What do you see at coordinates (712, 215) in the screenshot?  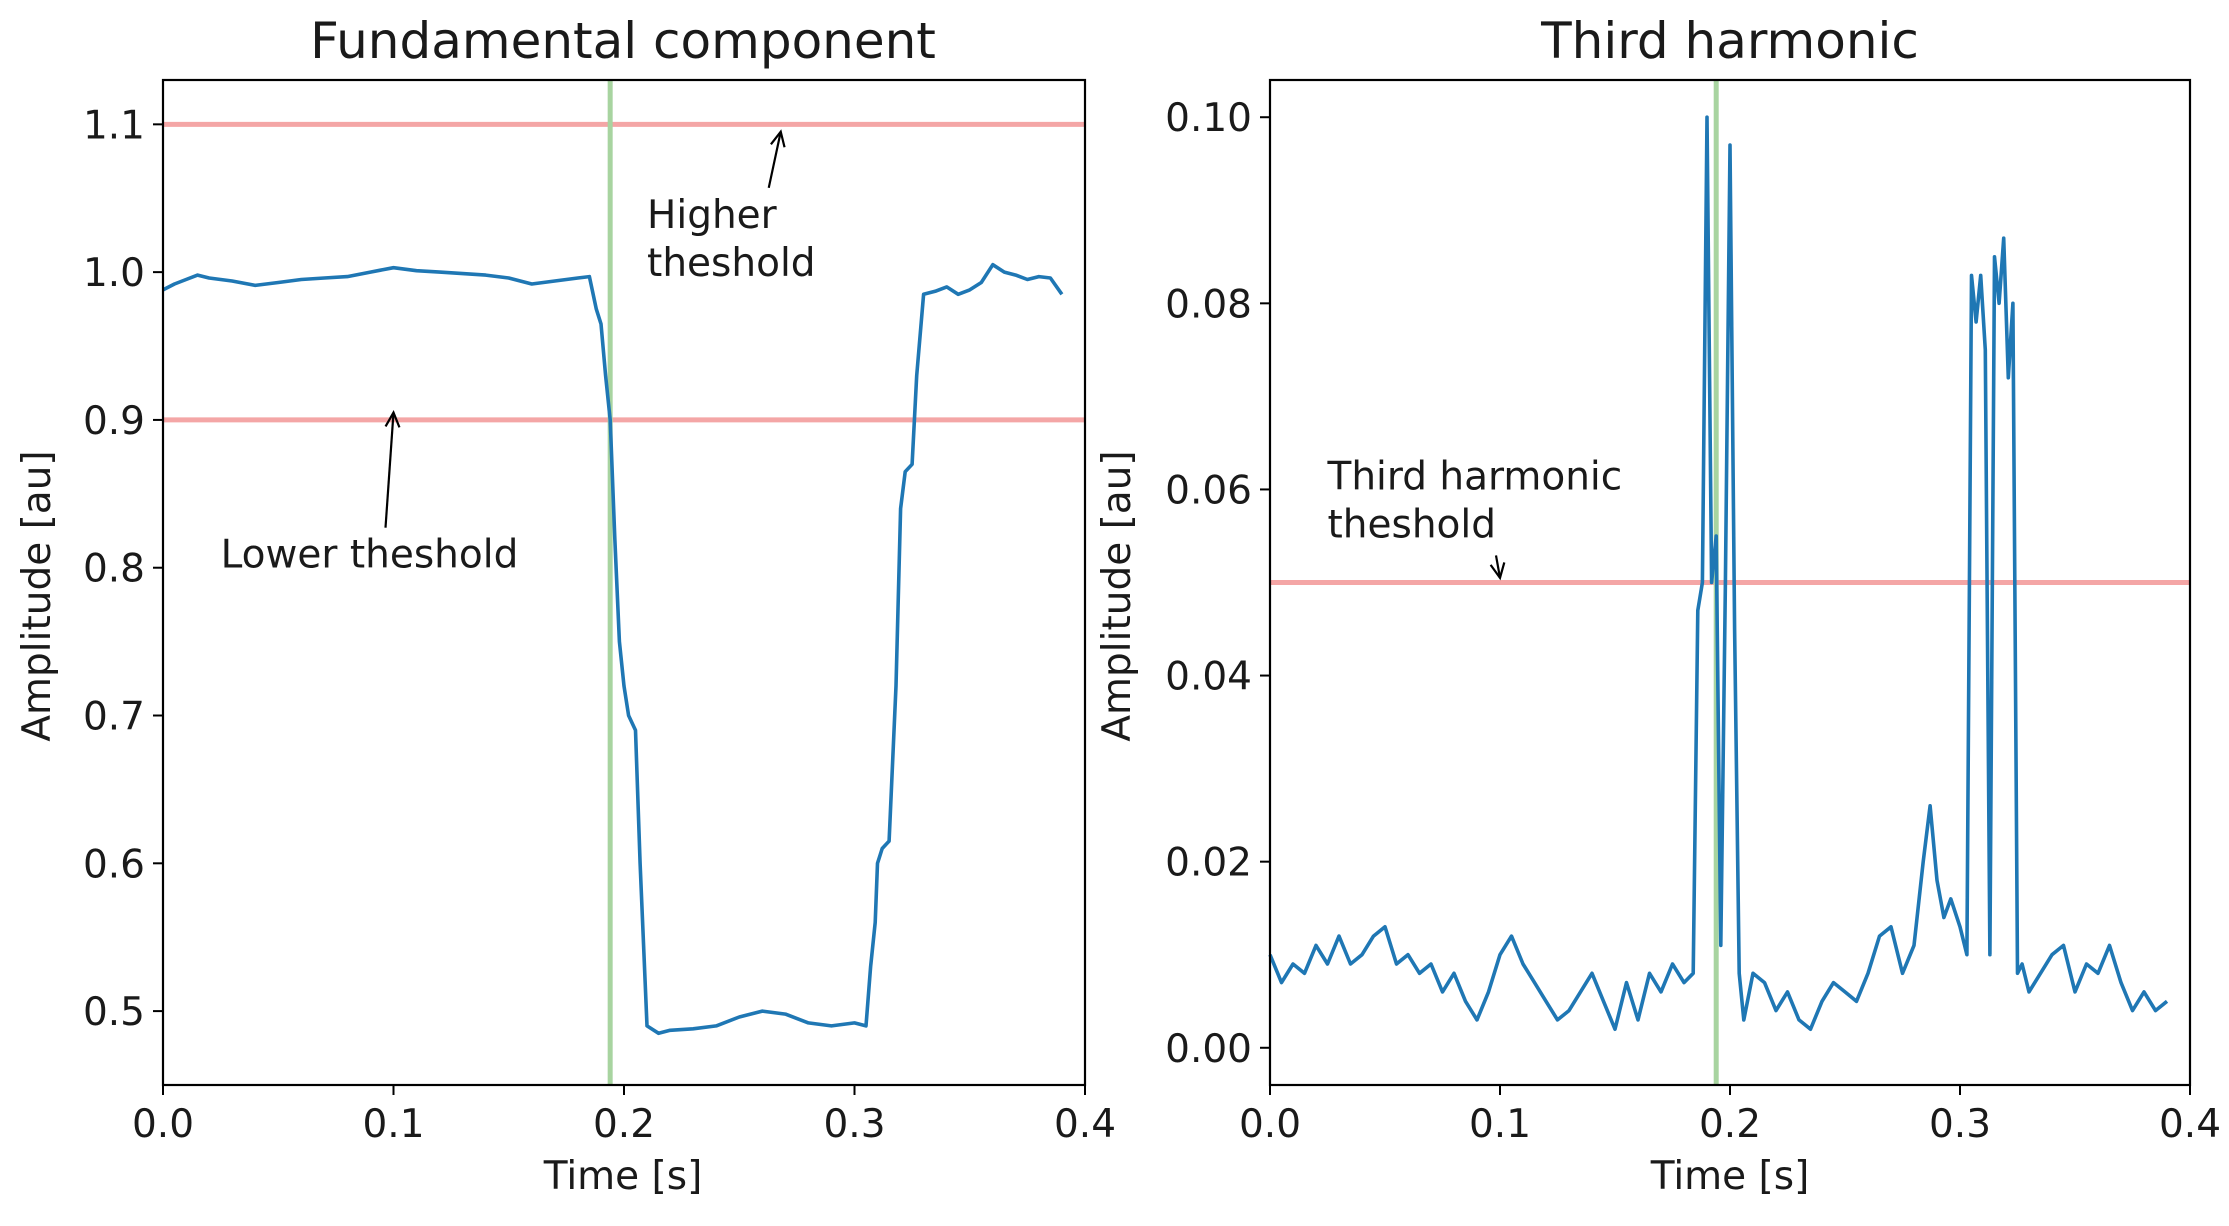 I see `annotation-line: Higher` at bounding box center [712, 215].